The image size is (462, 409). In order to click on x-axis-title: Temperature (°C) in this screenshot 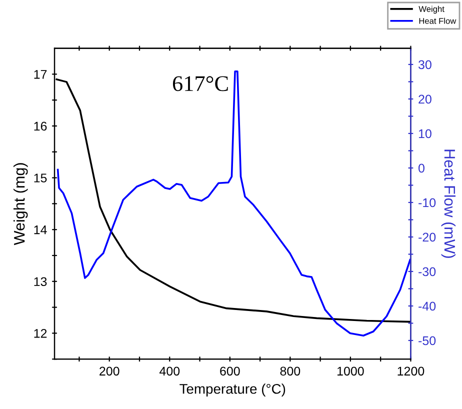, I will do `click(233, 390)`.